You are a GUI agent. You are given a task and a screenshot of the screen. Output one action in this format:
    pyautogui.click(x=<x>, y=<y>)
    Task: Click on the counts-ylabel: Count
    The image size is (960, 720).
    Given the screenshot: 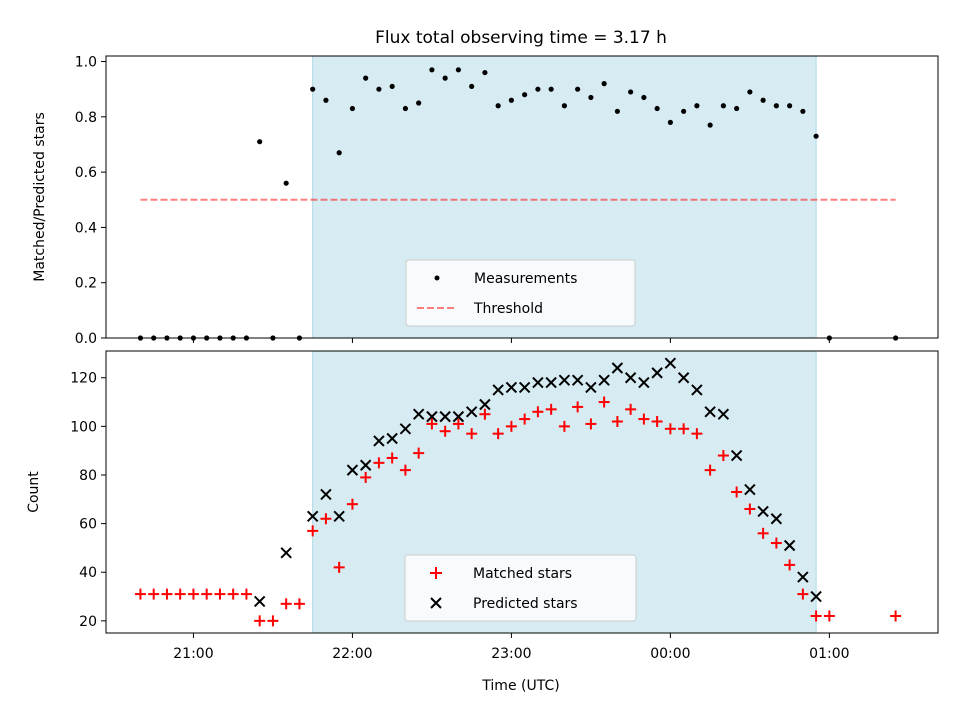 What is the action you would take?
    pyautogui.click(x=34, y=492)
    